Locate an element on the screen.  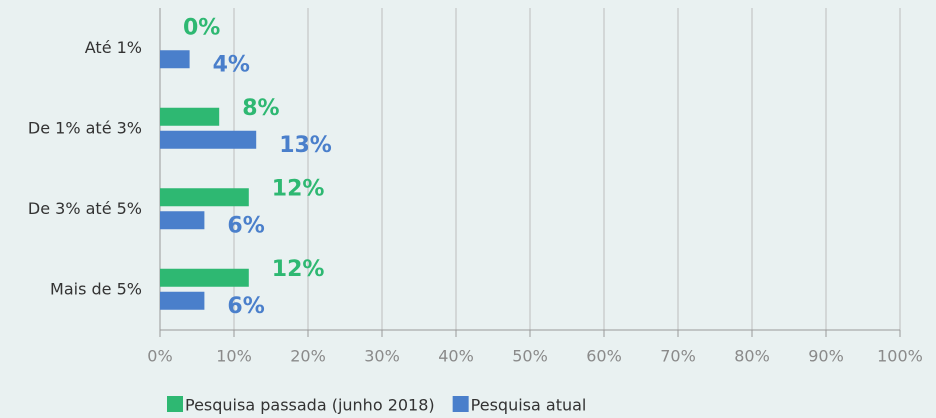
y-tick-label: Mais de 5% is located at coordinates (96, 288).